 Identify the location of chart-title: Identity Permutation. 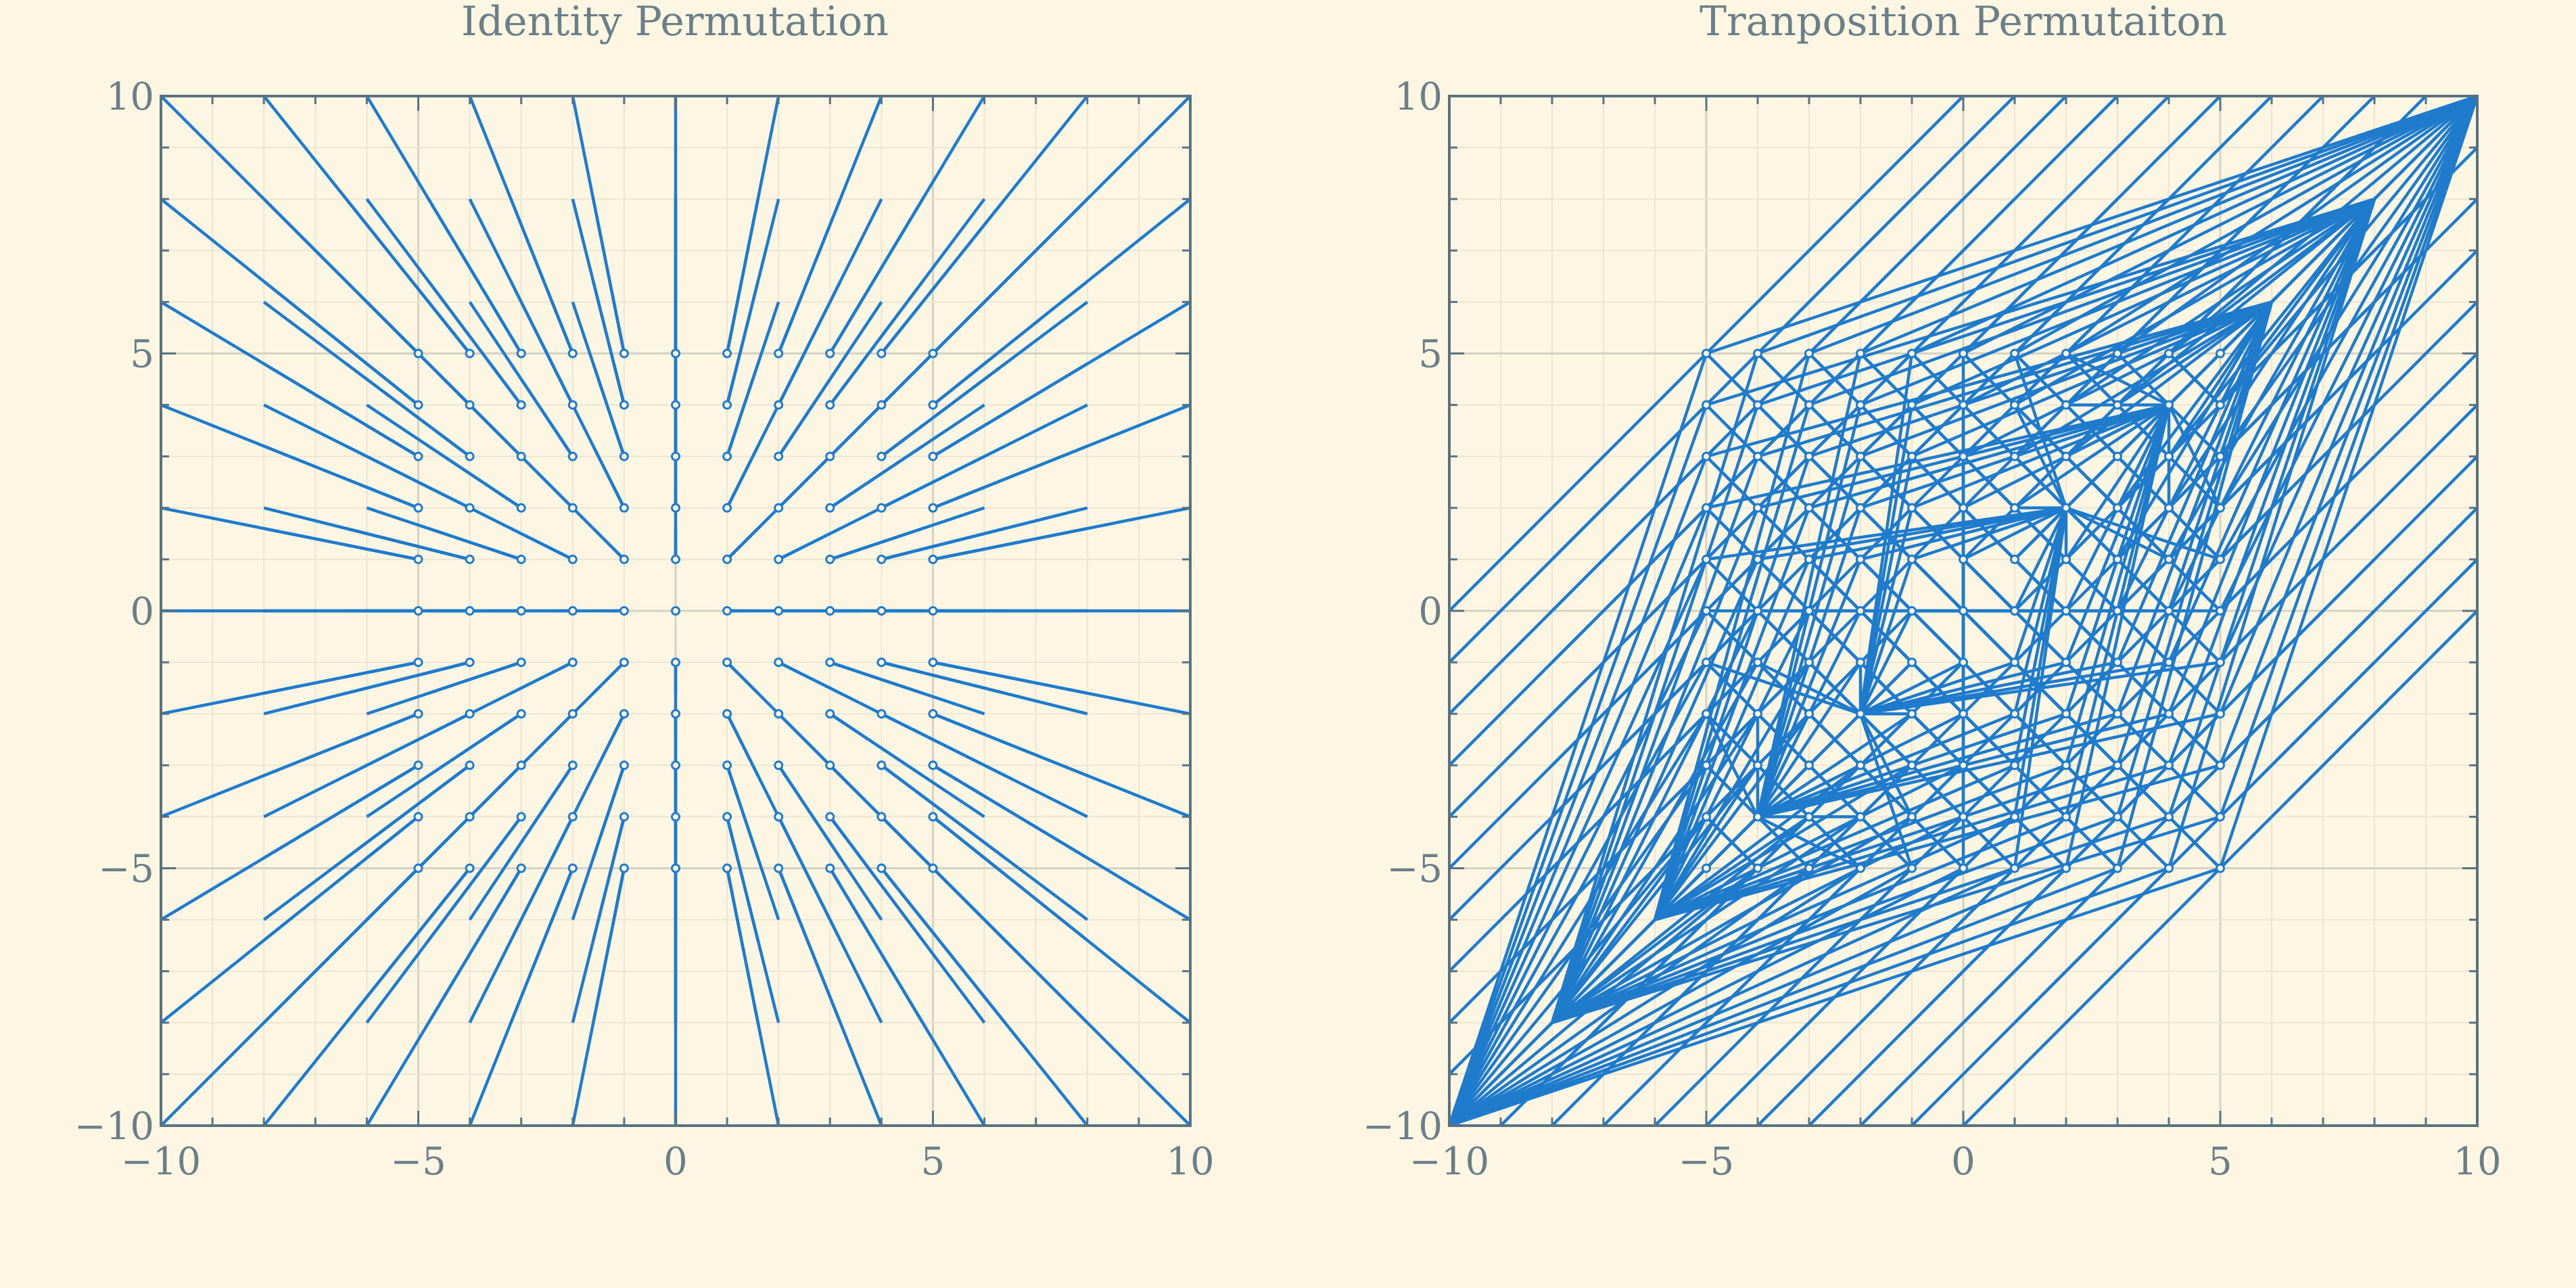
(675, 22).